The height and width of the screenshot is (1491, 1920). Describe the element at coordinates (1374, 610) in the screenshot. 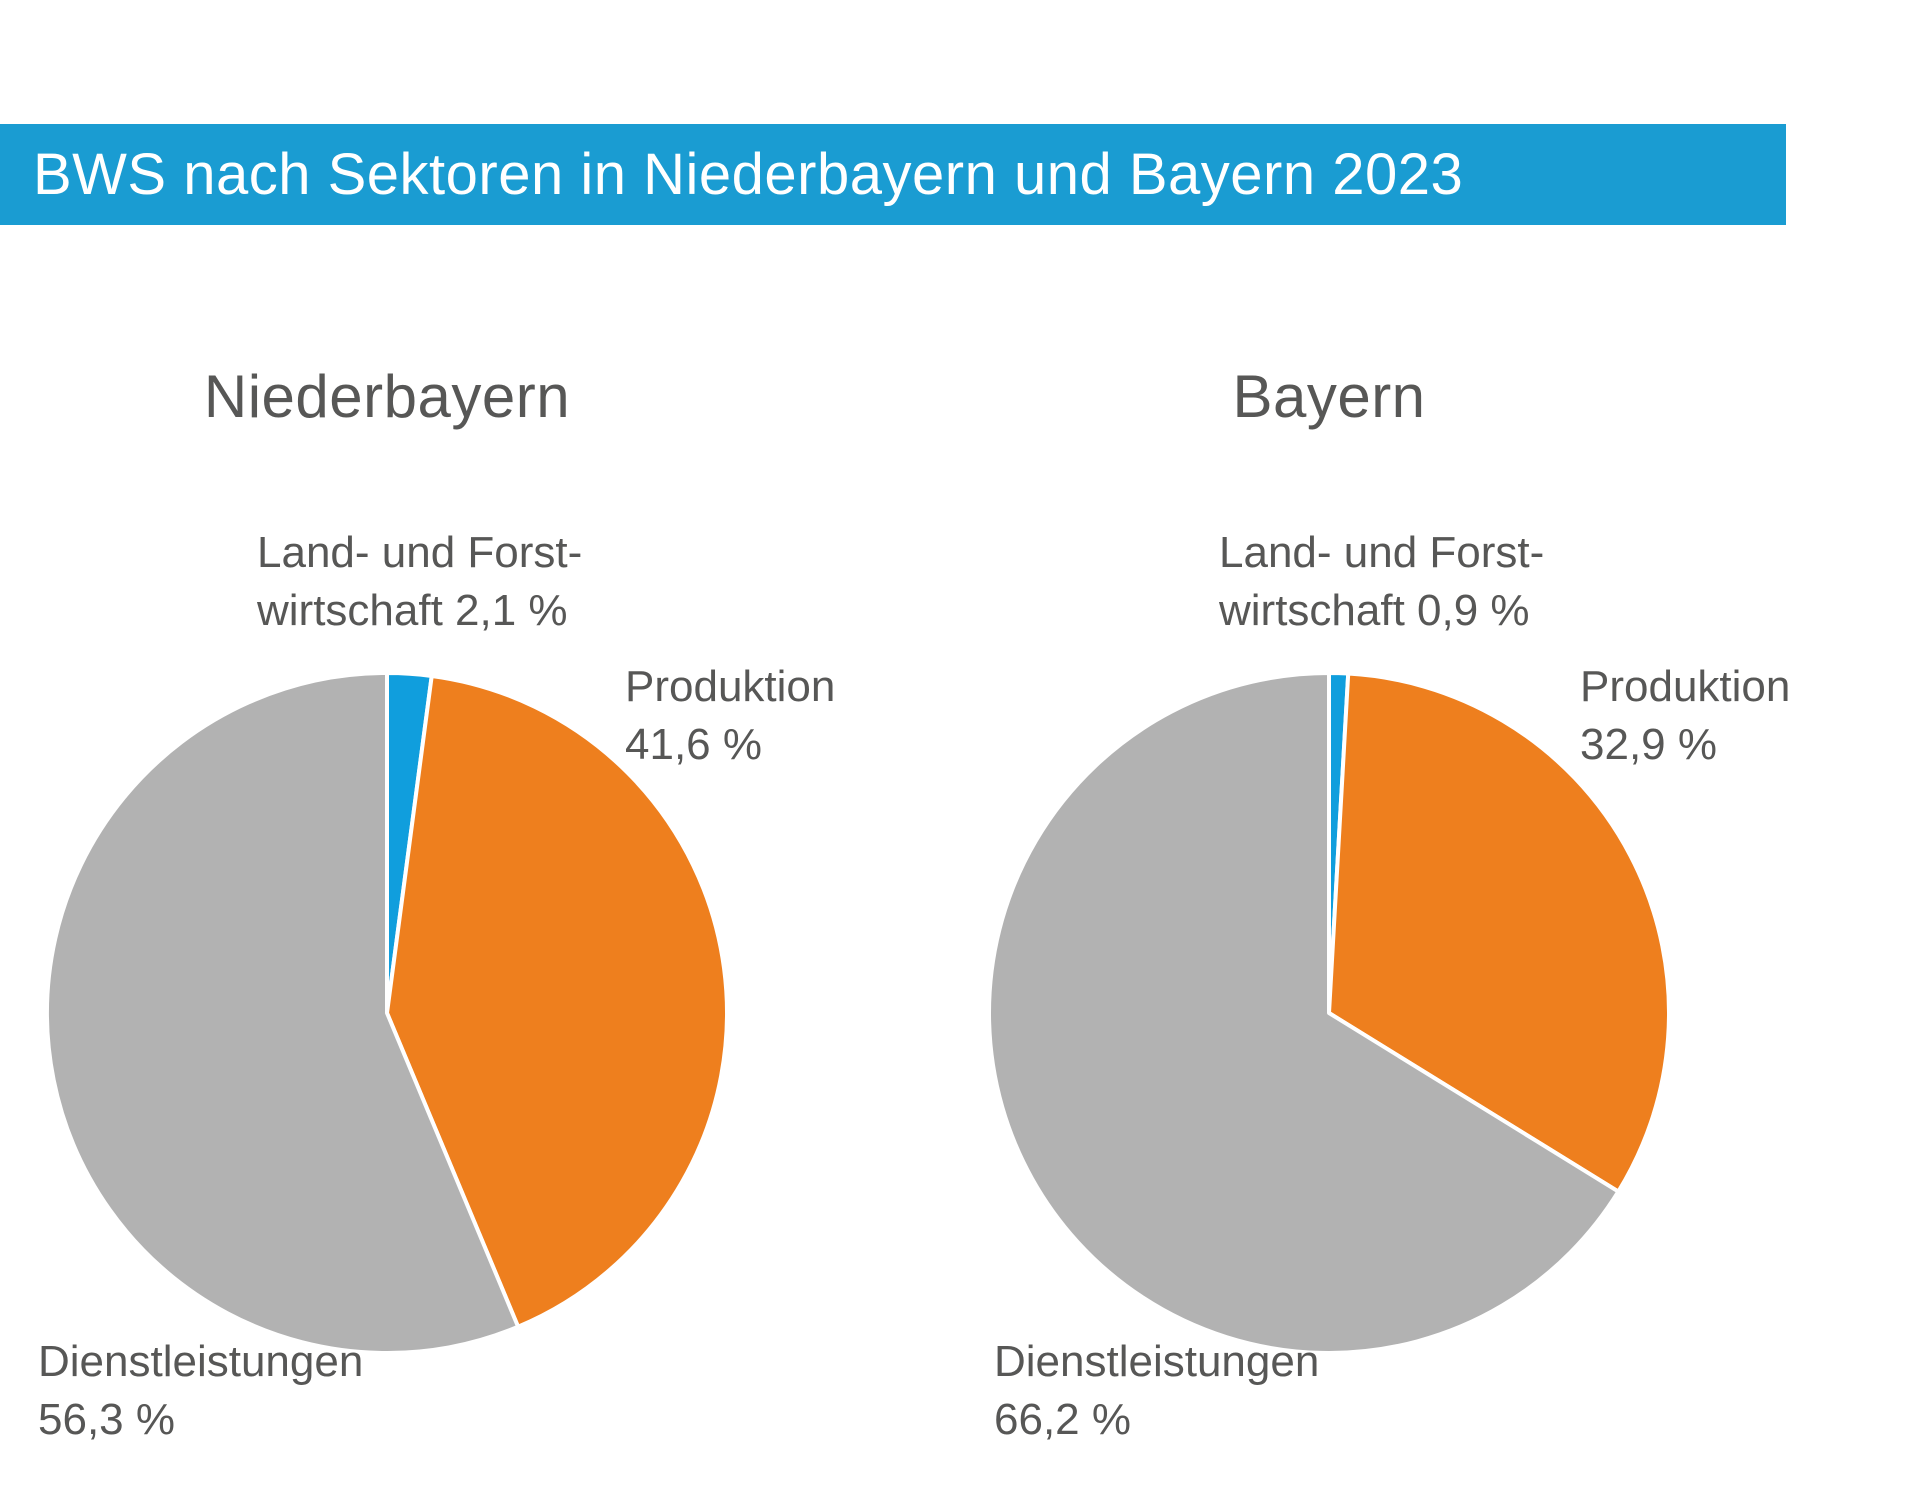

I see `label-line: wirtschaft 0,9 %` at that location.